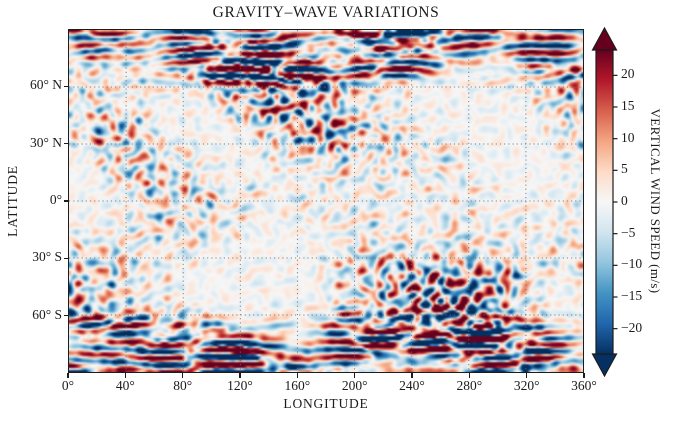  I want to click on y-tick-label: 30° N, so click(45, 142).